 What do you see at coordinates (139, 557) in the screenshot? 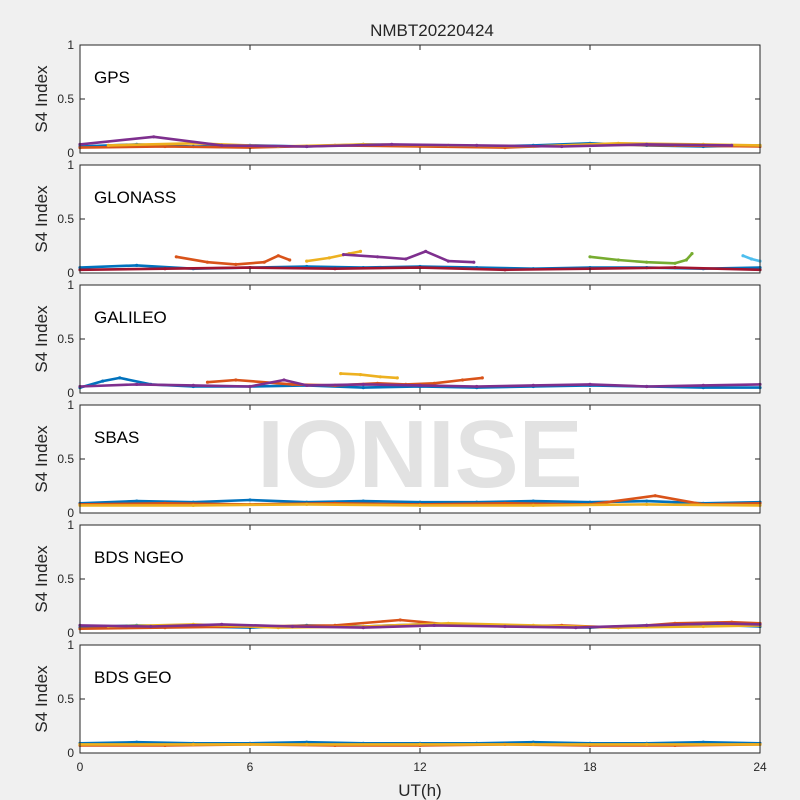
I see `panel-label: BDS NGEO` at bounding box center [139, 557].